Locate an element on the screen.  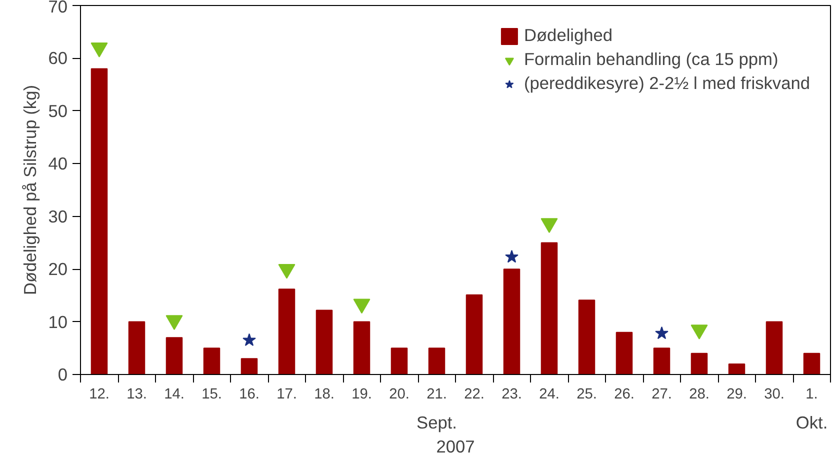
x-axis-title: 2007 is located at coordinates (455, 445).